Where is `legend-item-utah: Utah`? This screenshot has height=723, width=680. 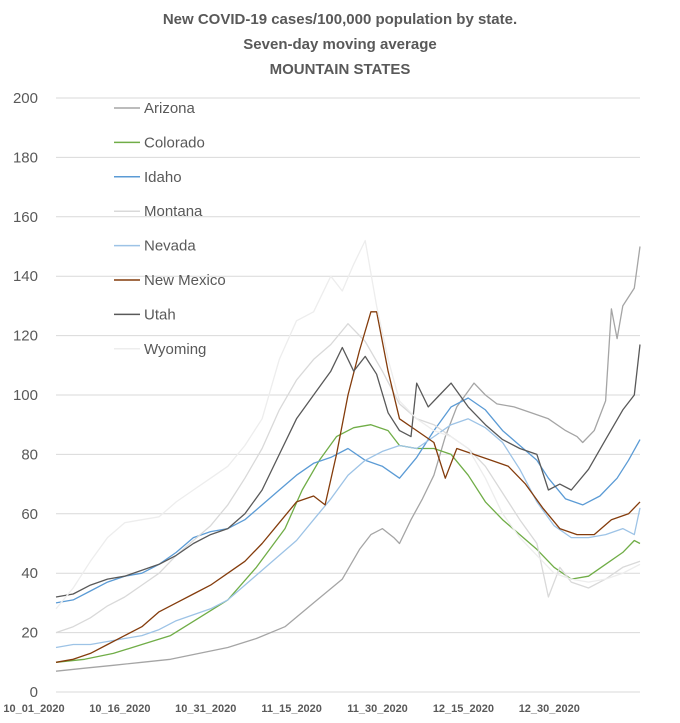 legend-item-utah: Utah is located at coordinates (145, 314).